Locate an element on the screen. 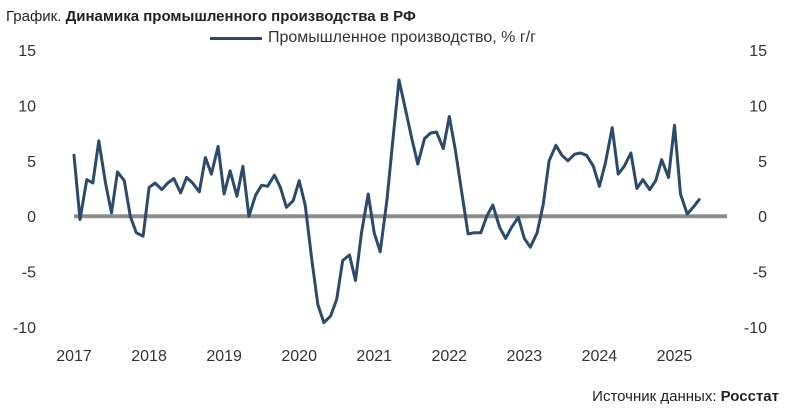  x-tick-label: 2022 is located at coordinates (449, 356).